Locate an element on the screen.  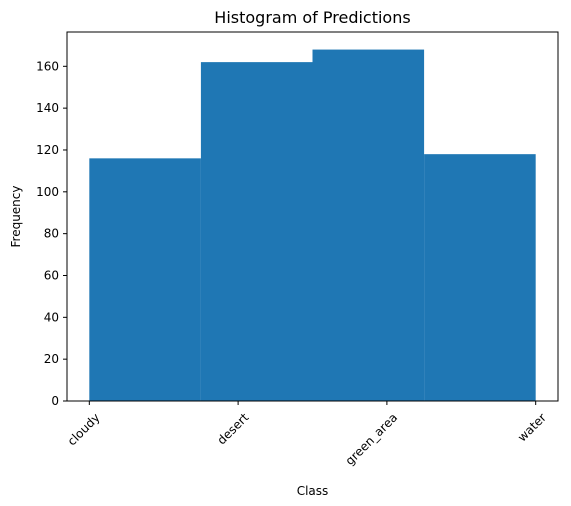
y-tick-label: 100 is located at coordinates (47, 192).